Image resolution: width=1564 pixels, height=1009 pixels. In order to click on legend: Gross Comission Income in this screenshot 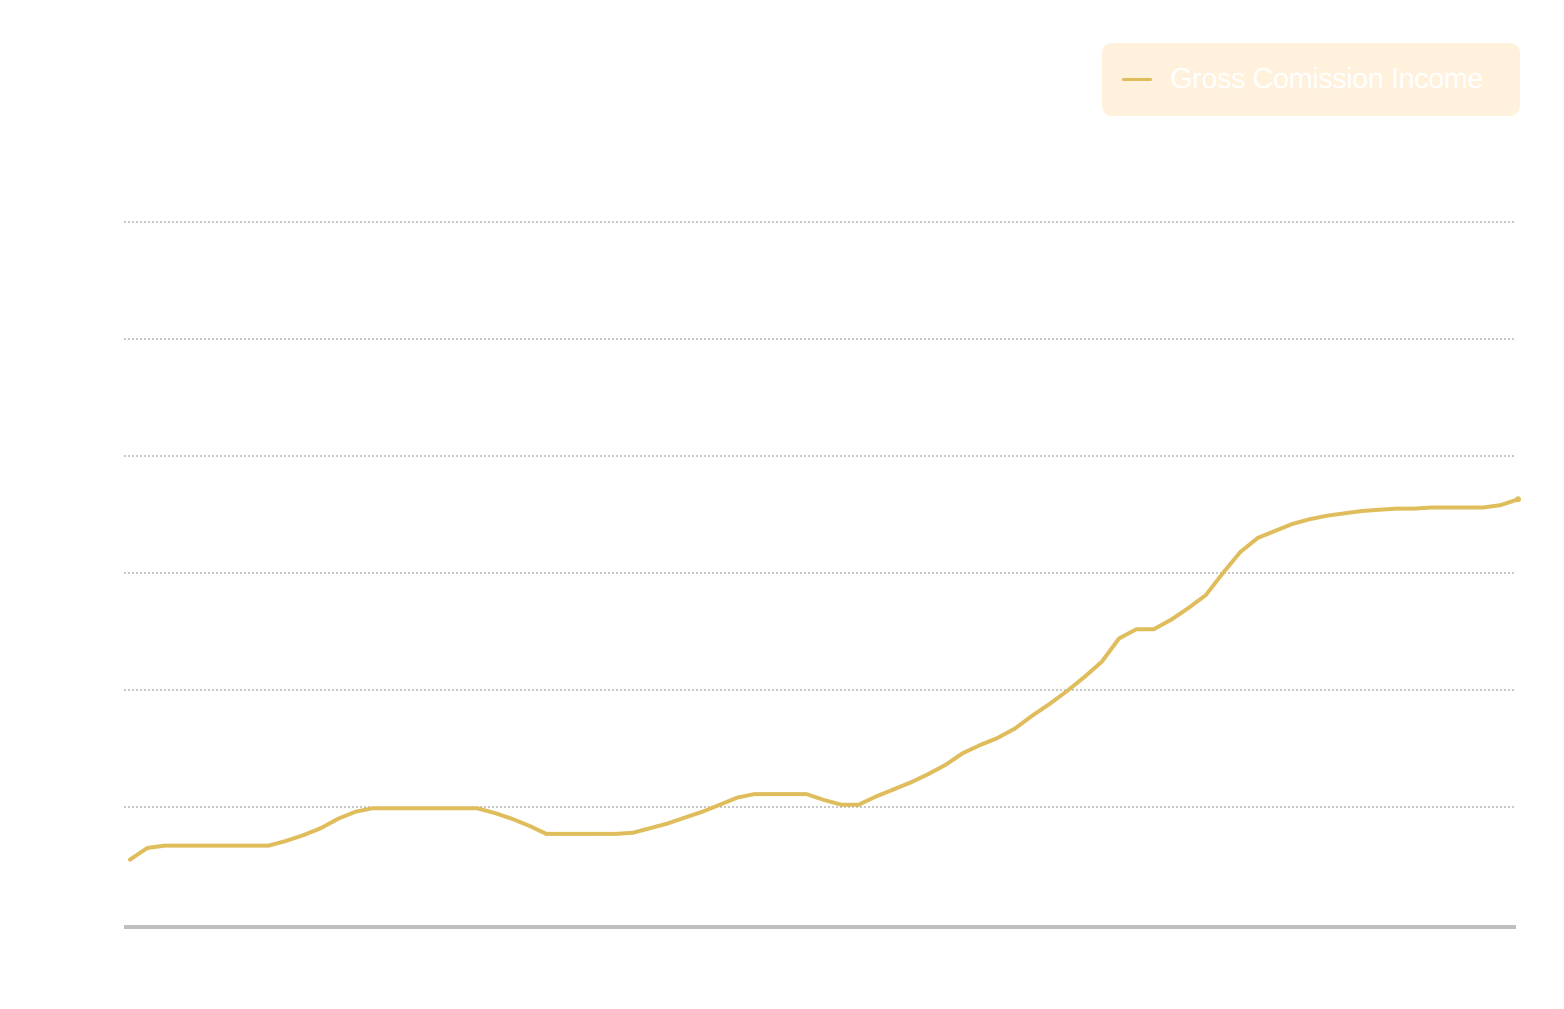, I will do `click(1311, 79)`.